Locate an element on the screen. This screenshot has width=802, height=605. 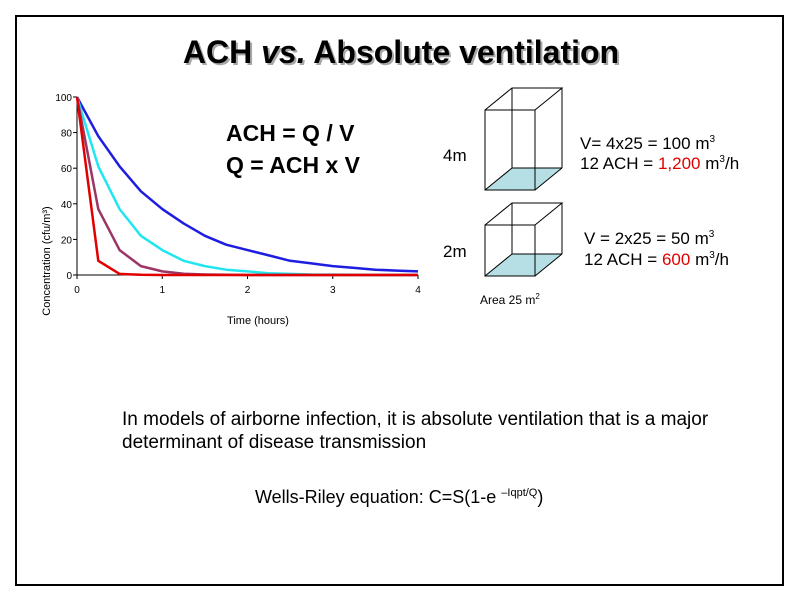
y-tick-label: 40 is located at coordinates (67, 205).